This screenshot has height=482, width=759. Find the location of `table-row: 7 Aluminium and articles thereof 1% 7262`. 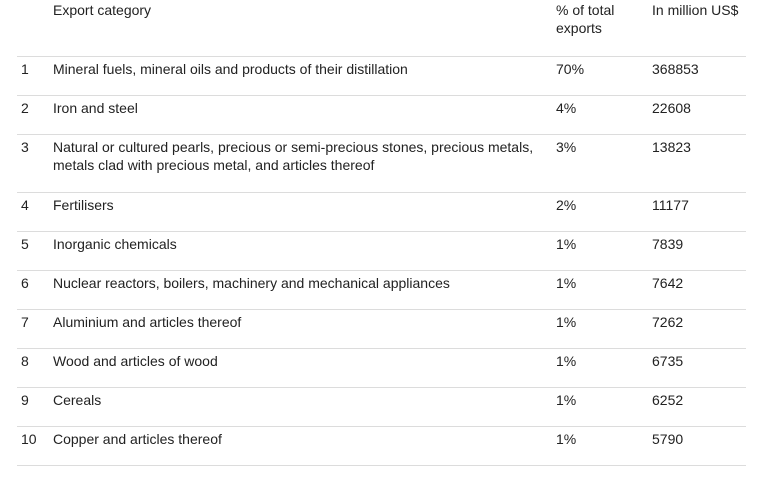

table-row: 7 Aluminium and articles thereof 1% 7262 is located at coordinates (381, 329).